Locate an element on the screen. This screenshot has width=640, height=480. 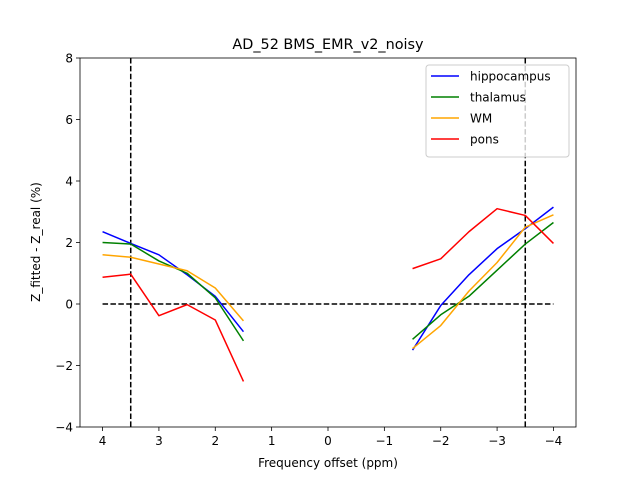
y-tick-label: 8 is located at coordinates (69, 59).